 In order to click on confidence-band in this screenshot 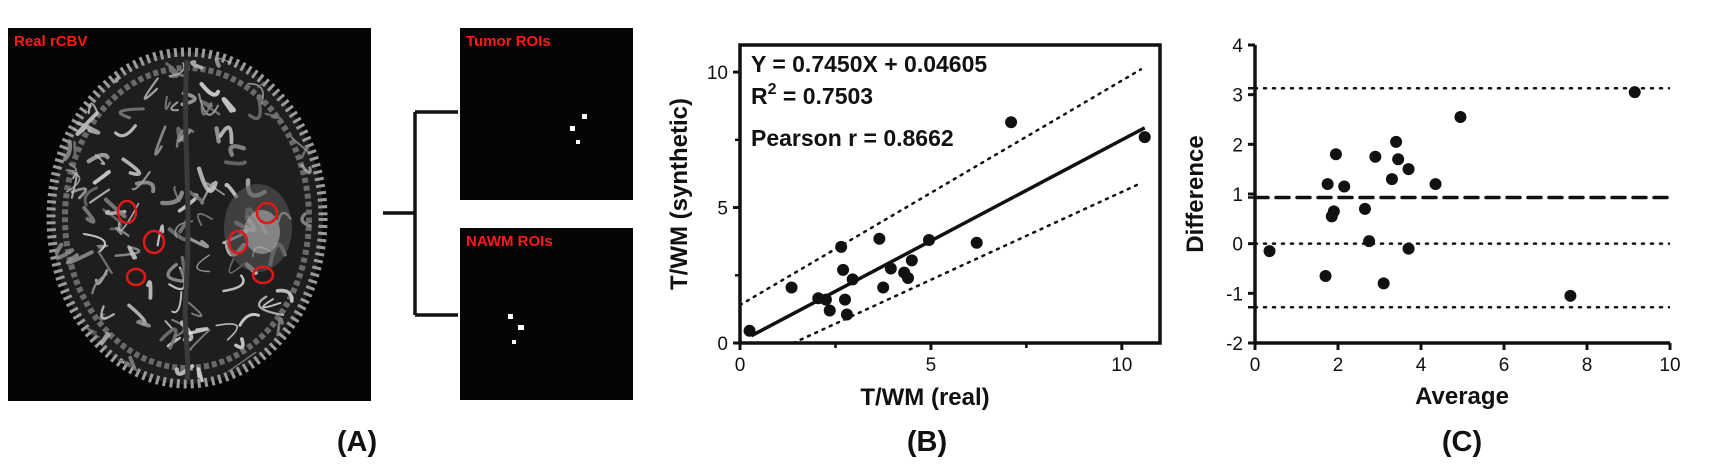, I will do `click(941, 205)`.